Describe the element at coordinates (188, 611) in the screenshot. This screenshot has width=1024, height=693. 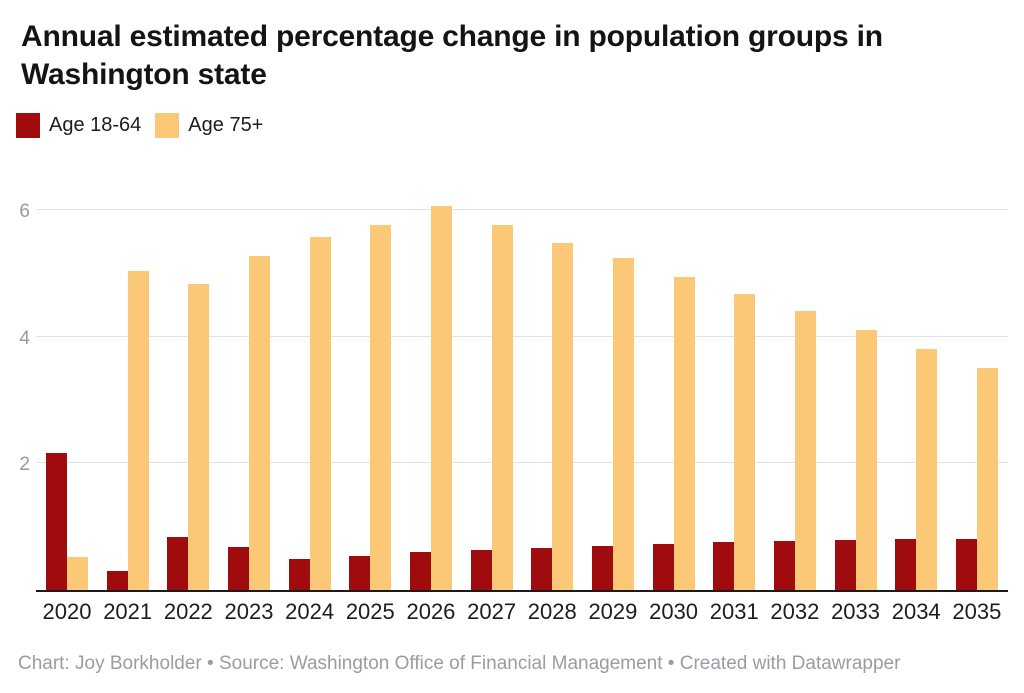
I see `x-axis-label: 2022` at that location.